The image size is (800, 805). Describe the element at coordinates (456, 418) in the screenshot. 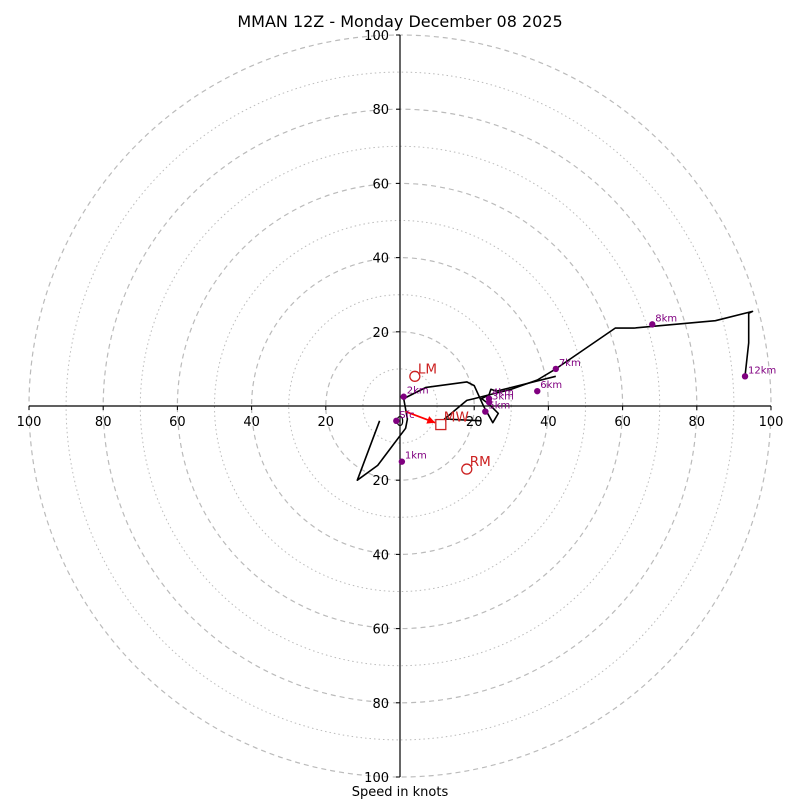

I see `storm-motion-label: MW` at that location.